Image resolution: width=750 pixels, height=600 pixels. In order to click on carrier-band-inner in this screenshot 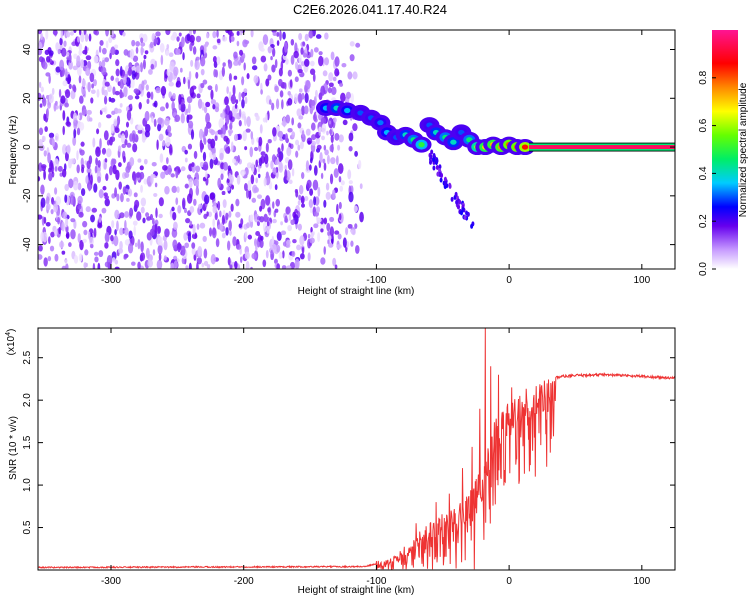, I will do `click(602, 147)`.